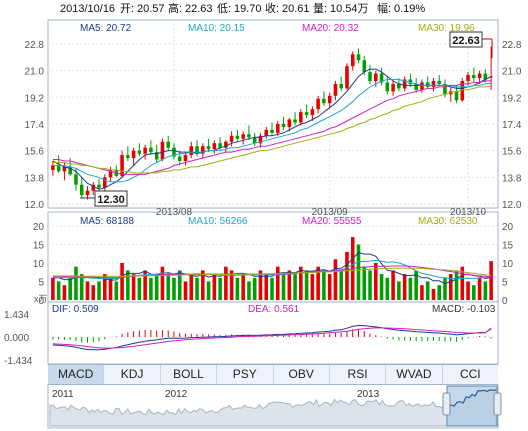  I want to click on volume-ytick-left: 20, so click(39, 227).